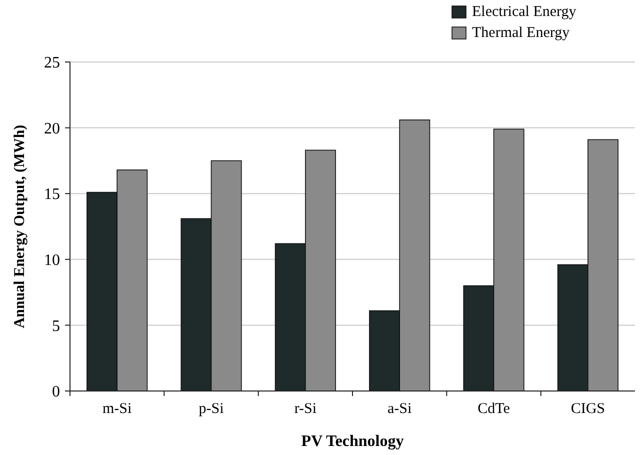  Describe the element at coordinates (52, 129) in the screenshot. I see `y-tick-label: 20` at that location.